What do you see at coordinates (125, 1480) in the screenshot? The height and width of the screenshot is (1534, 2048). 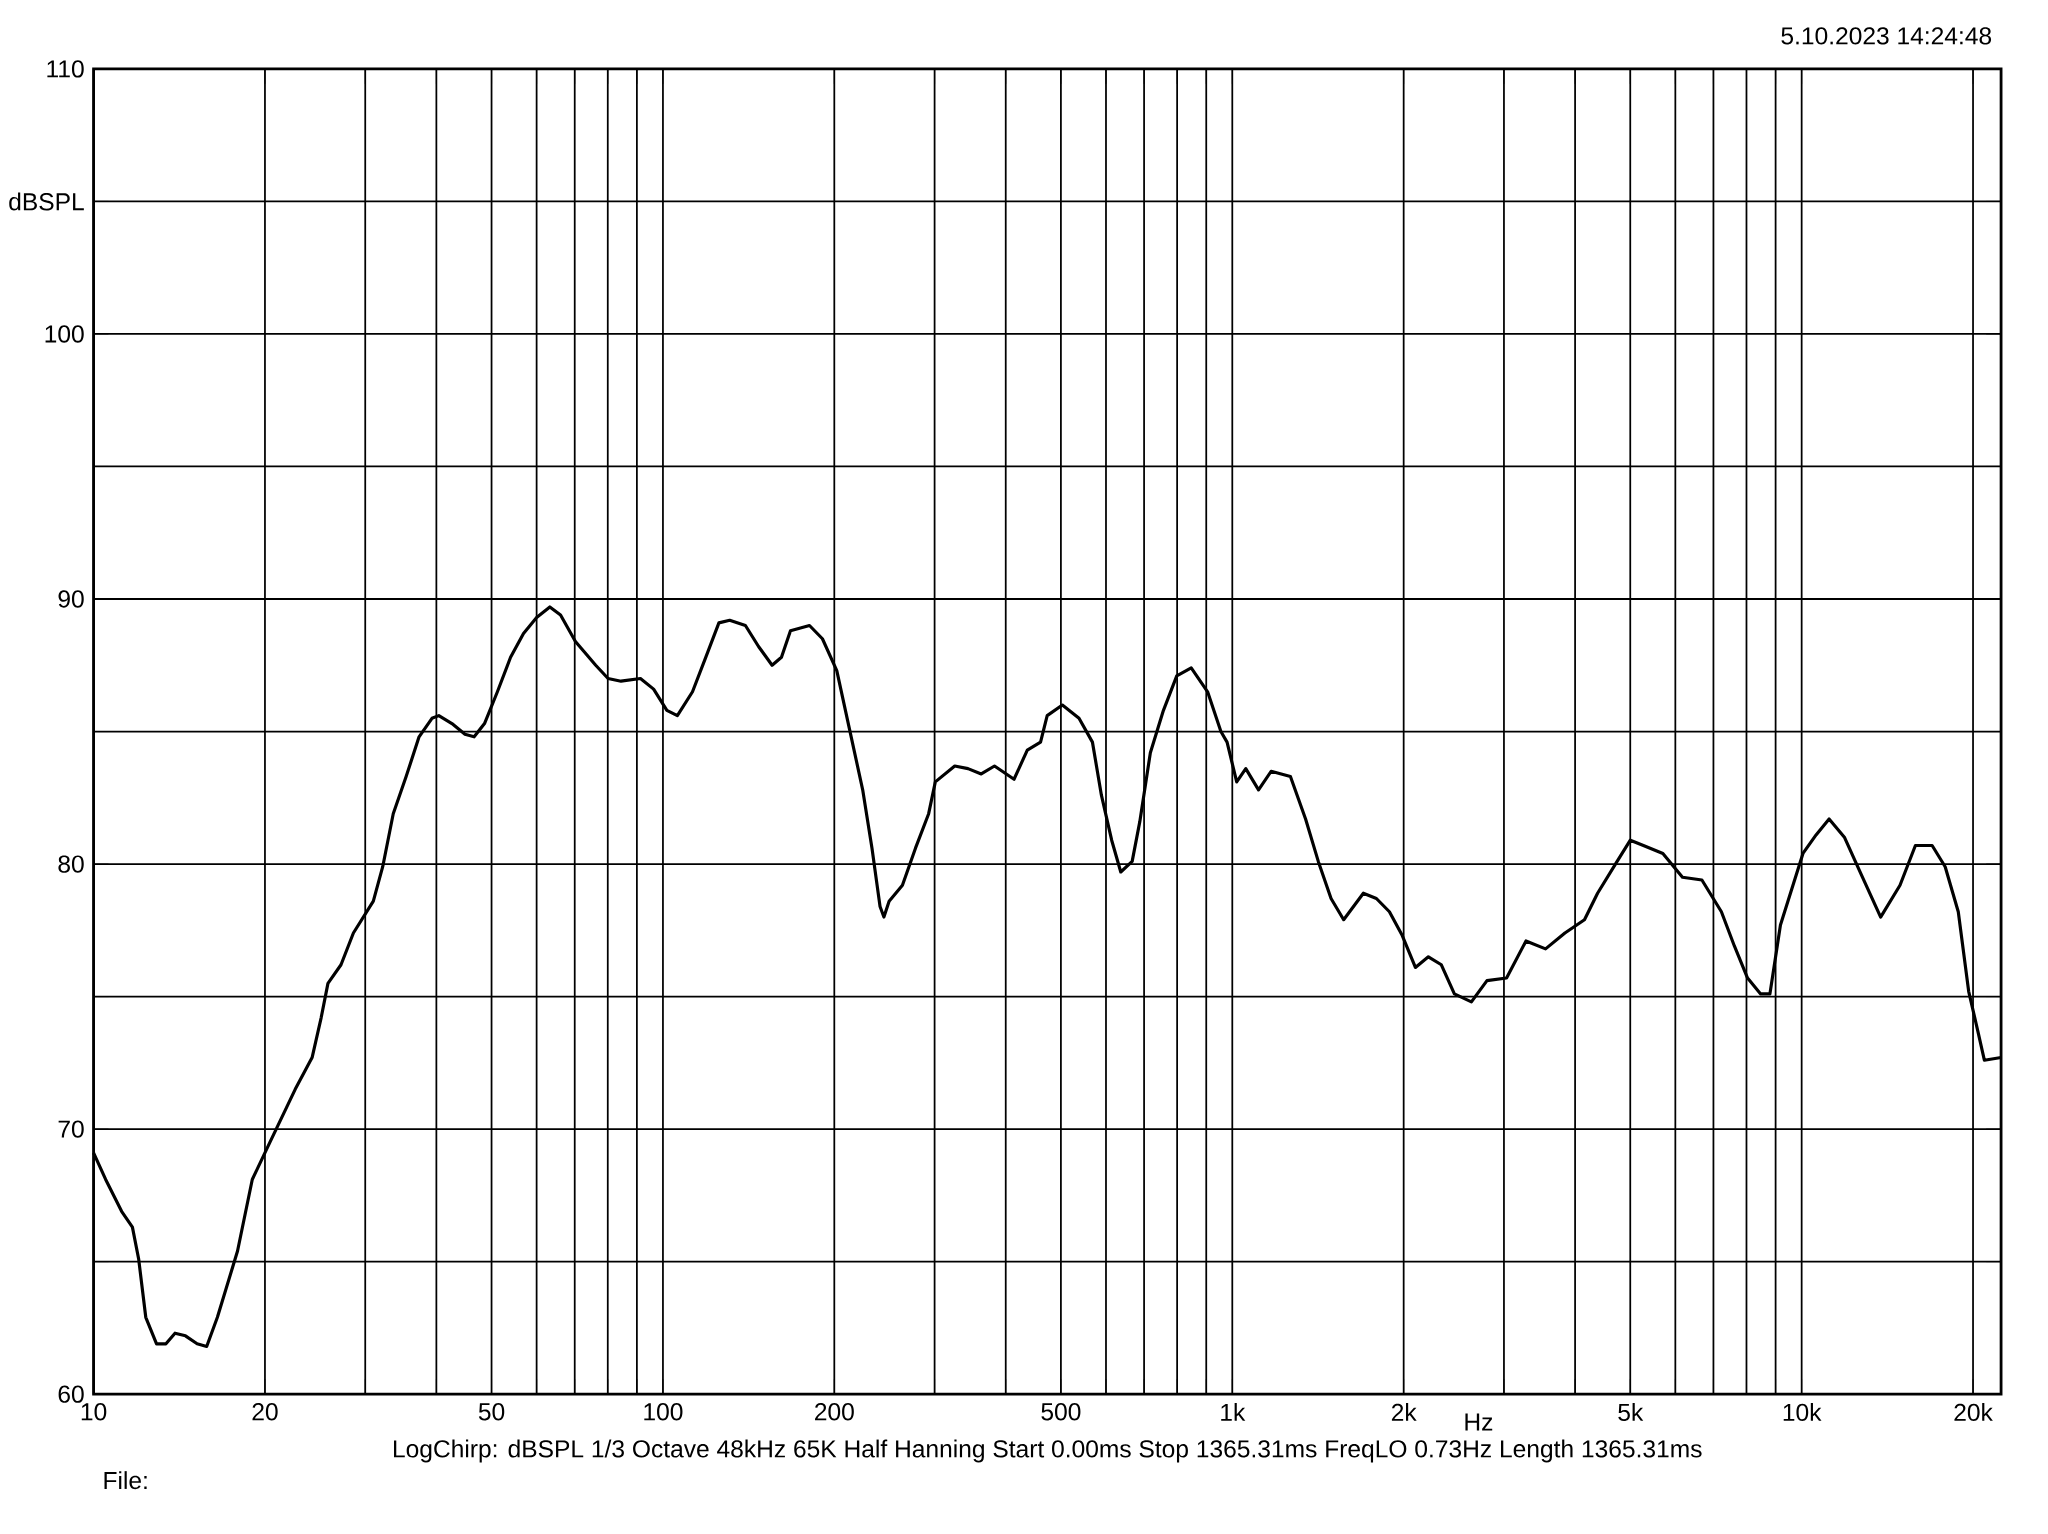 I see `text: File:` at bounding box center [125, 1480].